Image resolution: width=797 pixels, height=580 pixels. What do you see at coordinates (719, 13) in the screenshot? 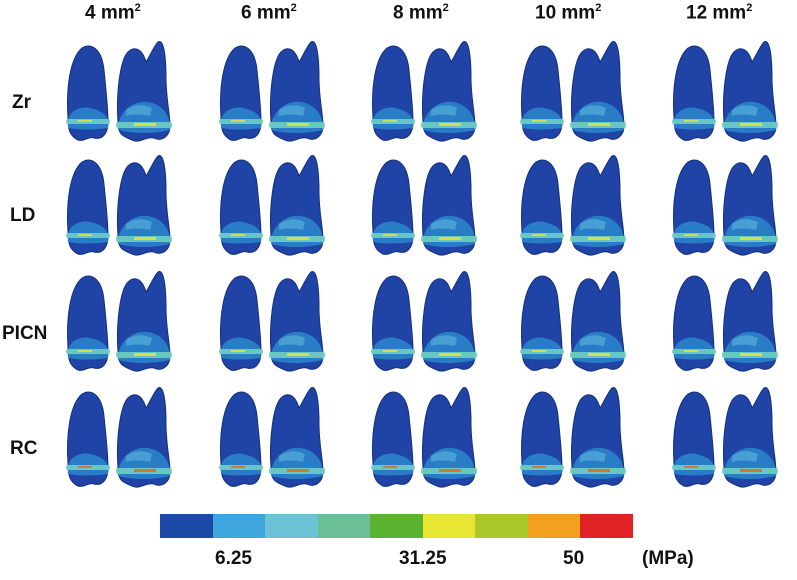
I see `column-header-12mm: 12 mm2` at bounding box center [719, 13].